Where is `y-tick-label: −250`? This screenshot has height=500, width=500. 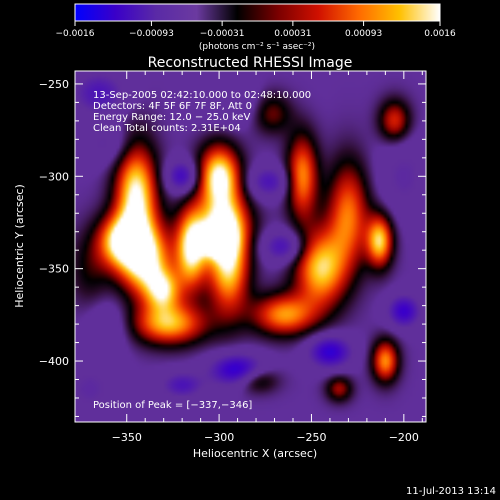
y-tick-label: −250 is located at coordinates (54, 84).